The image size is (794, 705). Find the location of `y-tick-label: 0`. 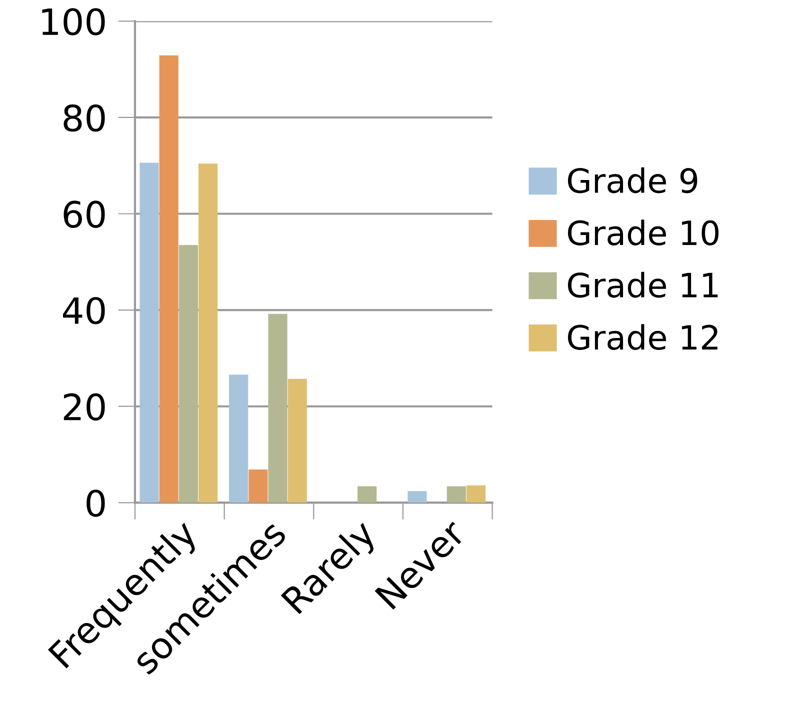

y-tick-label: 0 is located at coordinates (95, 503).